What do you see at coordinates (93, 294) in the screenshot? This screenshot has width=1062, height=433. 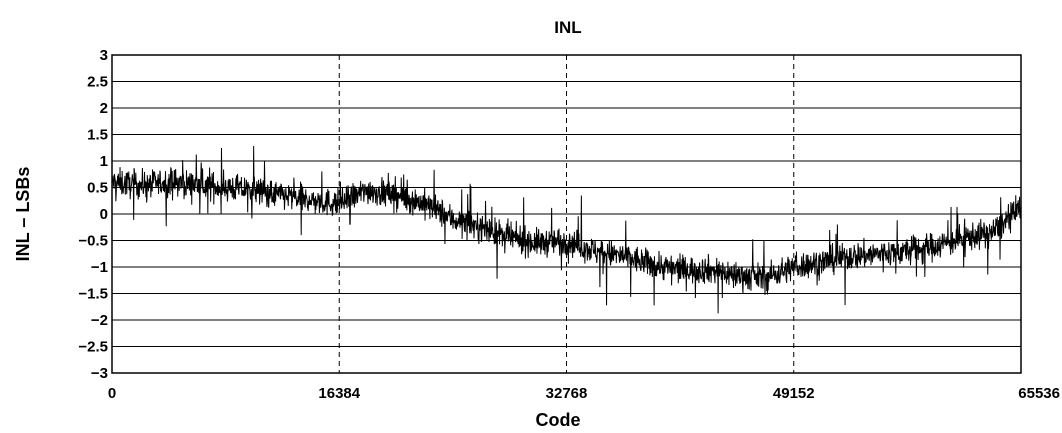 I see `y-tick-label: −1.5` at bounding box center [93, 294].